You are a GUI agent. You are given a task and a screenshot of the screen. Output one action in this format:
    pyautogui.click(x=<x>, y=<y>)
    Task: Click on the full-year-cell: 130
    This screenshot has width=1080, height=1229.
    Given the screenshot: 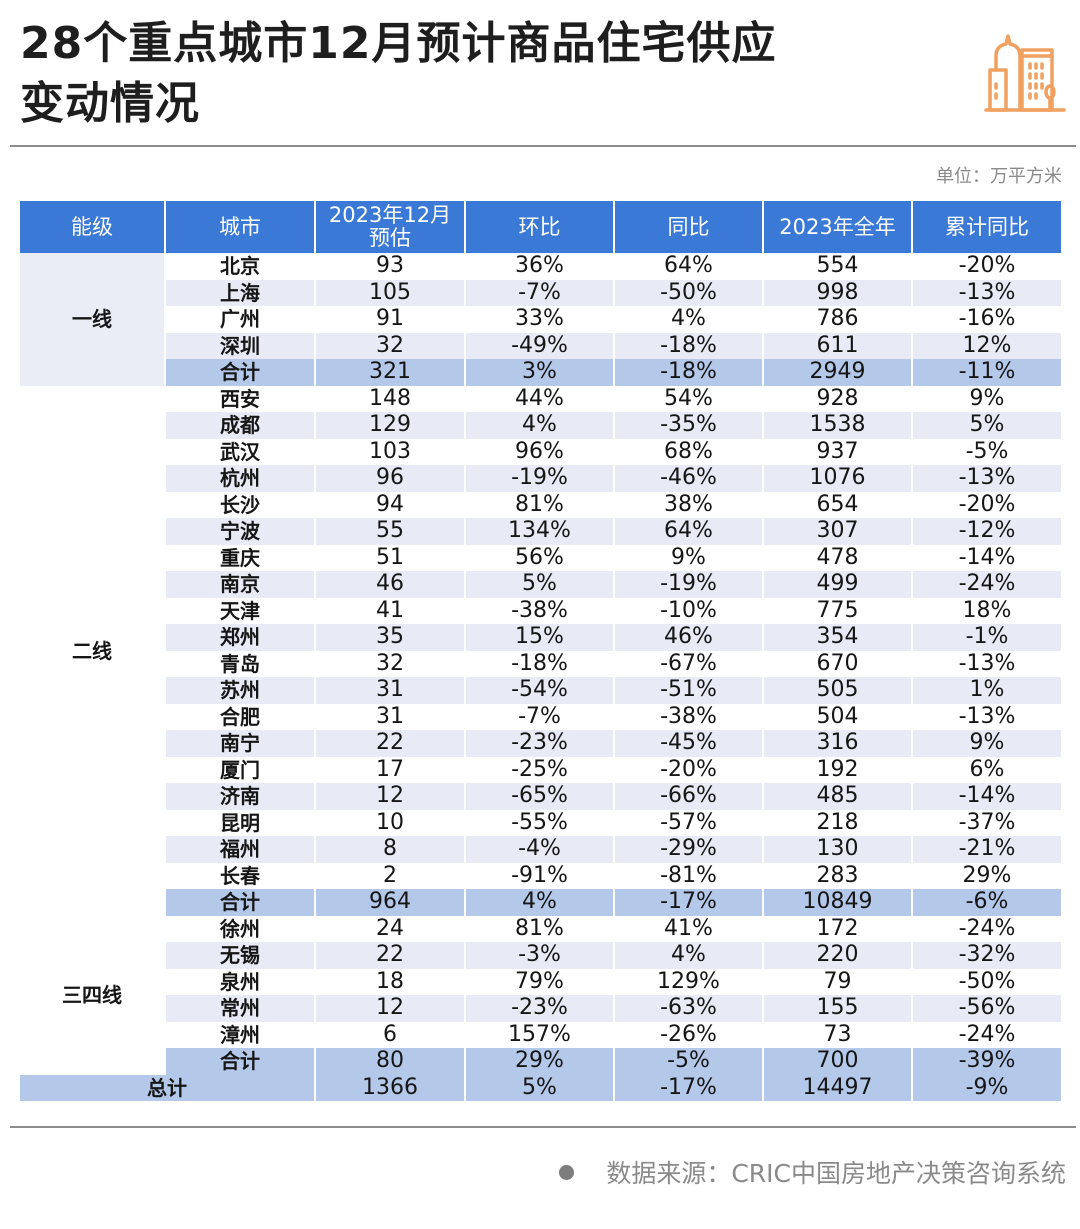 What is the action you would take?
    pyautogui.click(x=837, y=849)
    